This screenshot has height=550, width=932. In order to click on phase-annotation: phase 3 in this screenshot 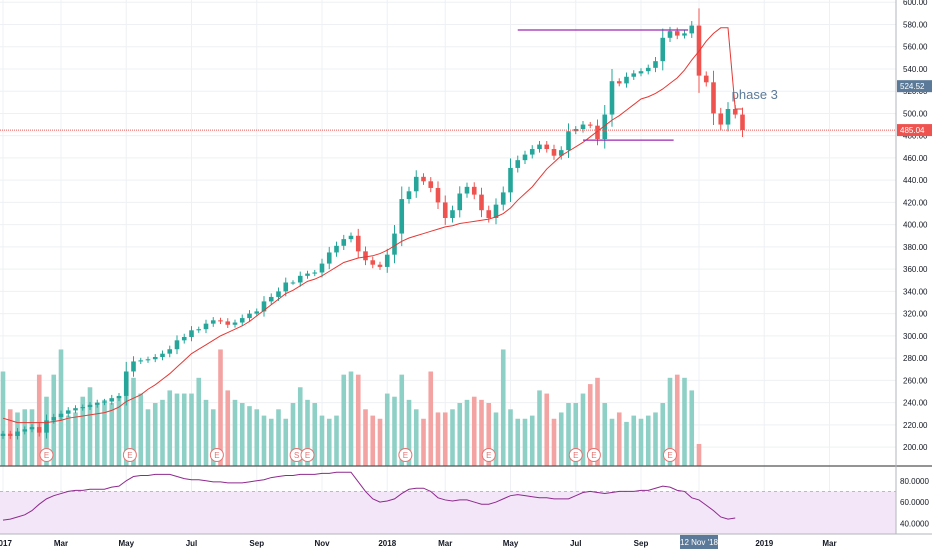, I will do `click(755, 94)`.